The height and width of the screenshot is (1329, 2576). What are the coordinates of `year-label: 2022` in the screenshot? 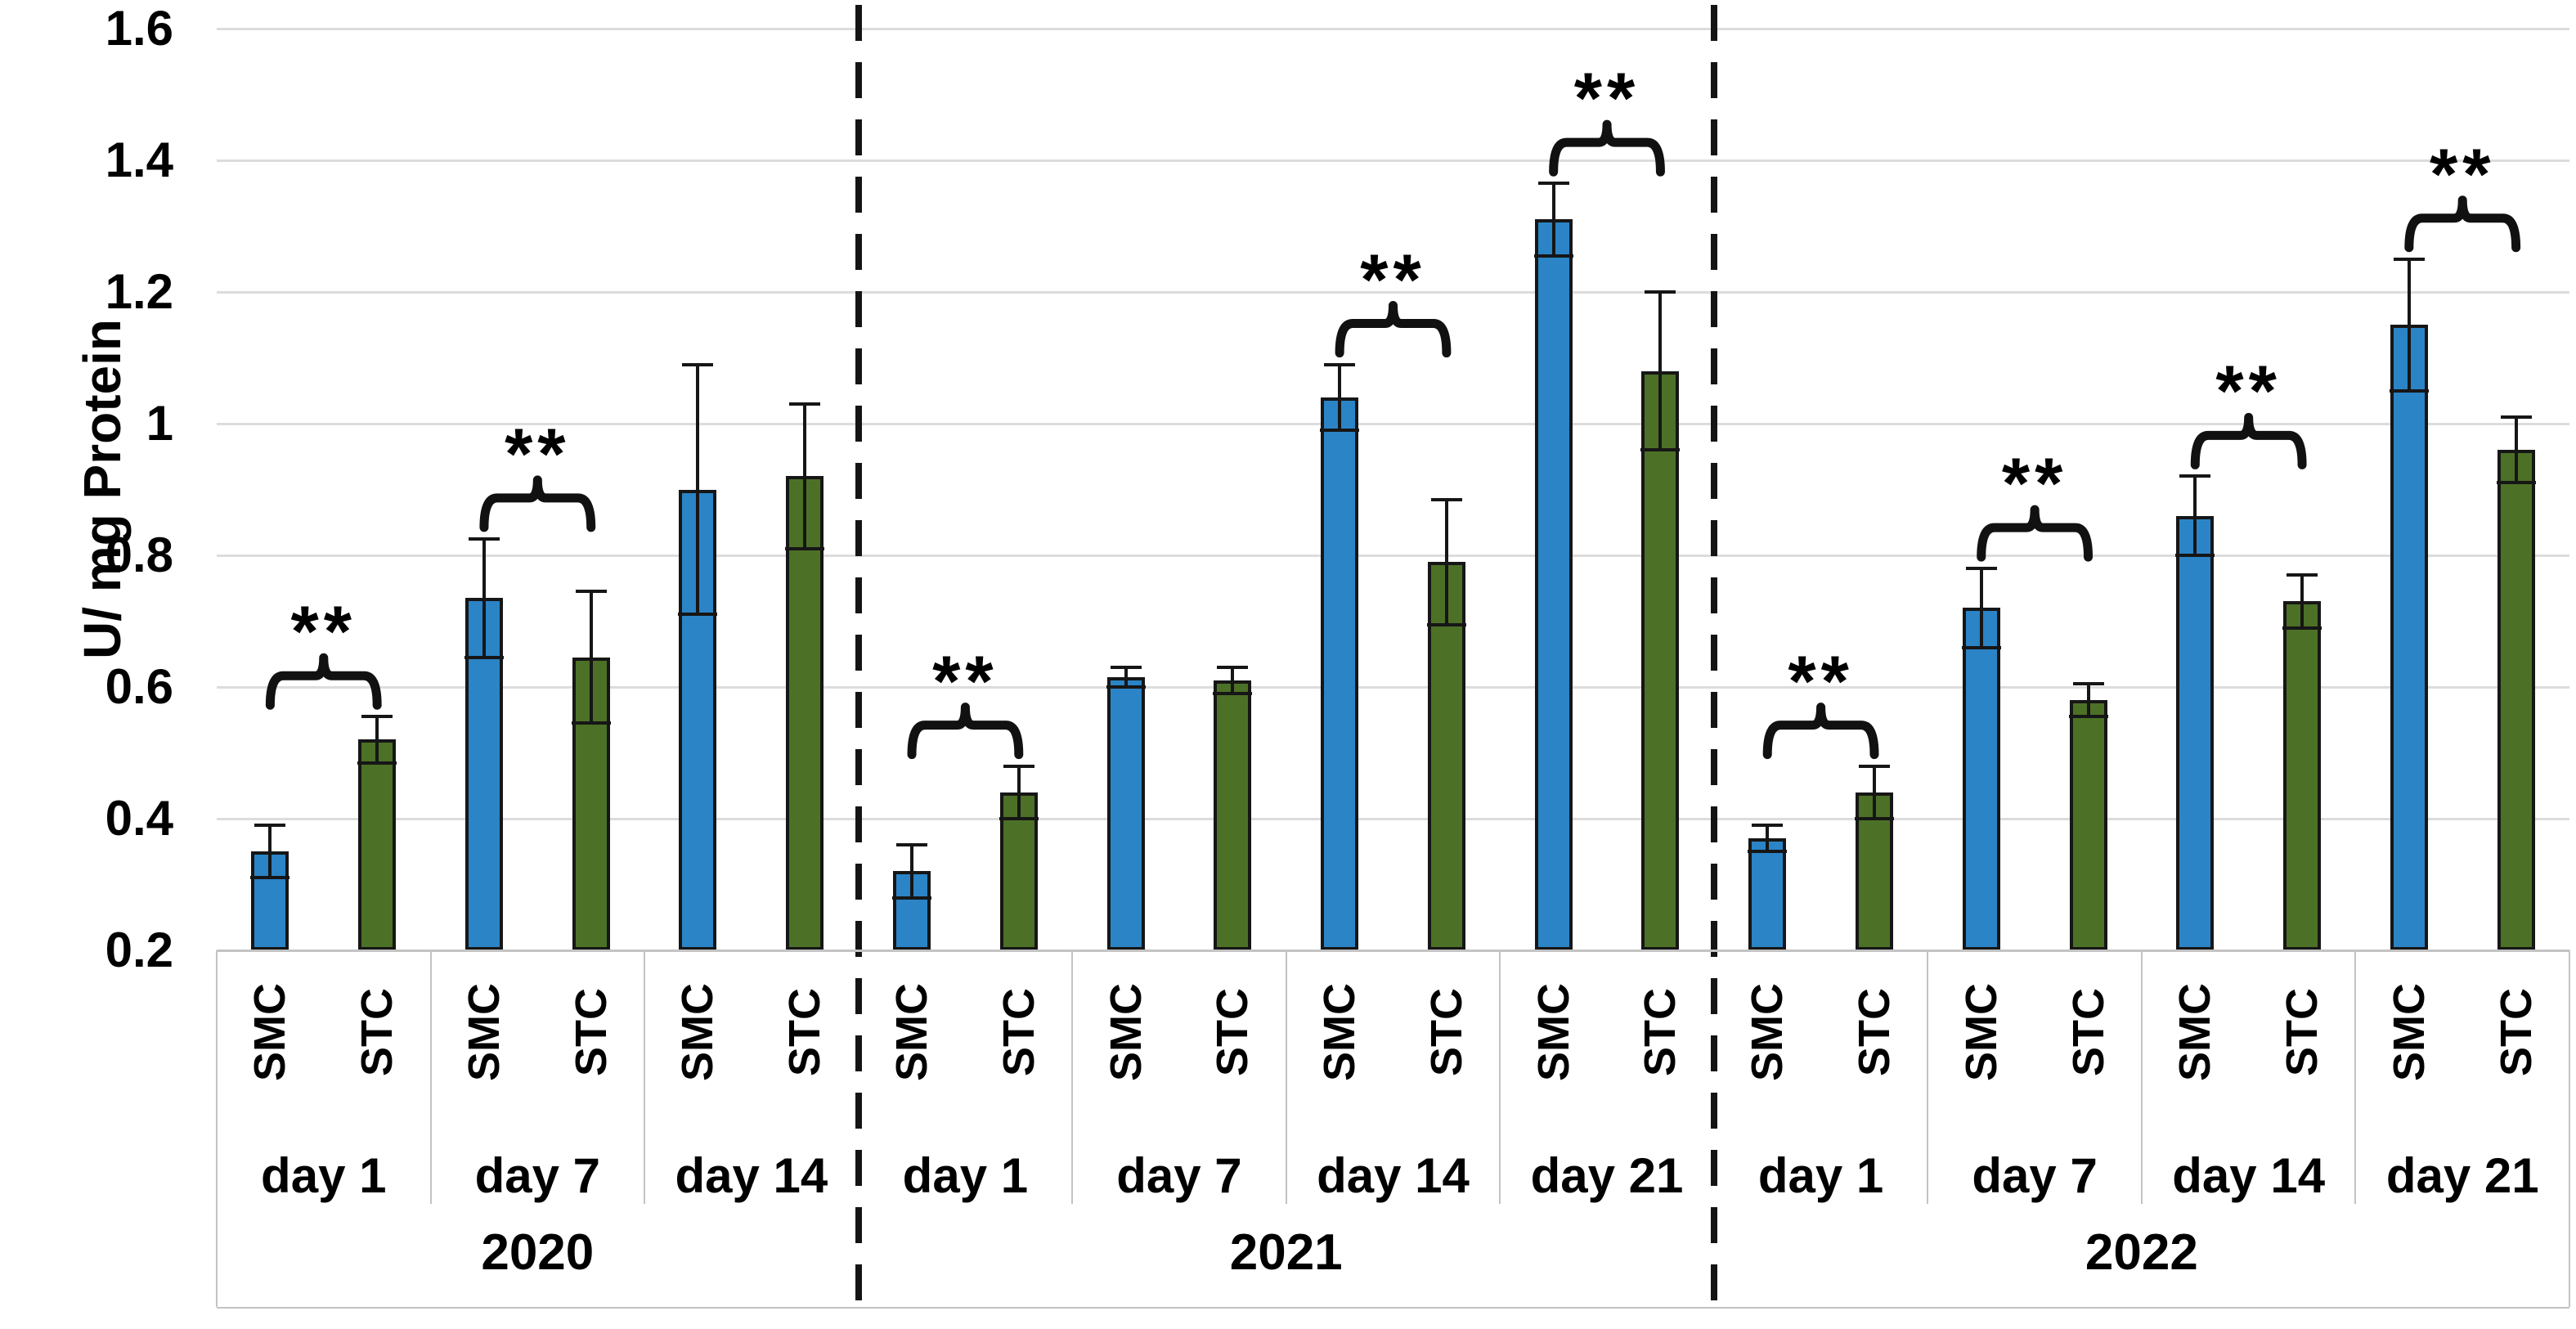 It's located at (2142, 1252).